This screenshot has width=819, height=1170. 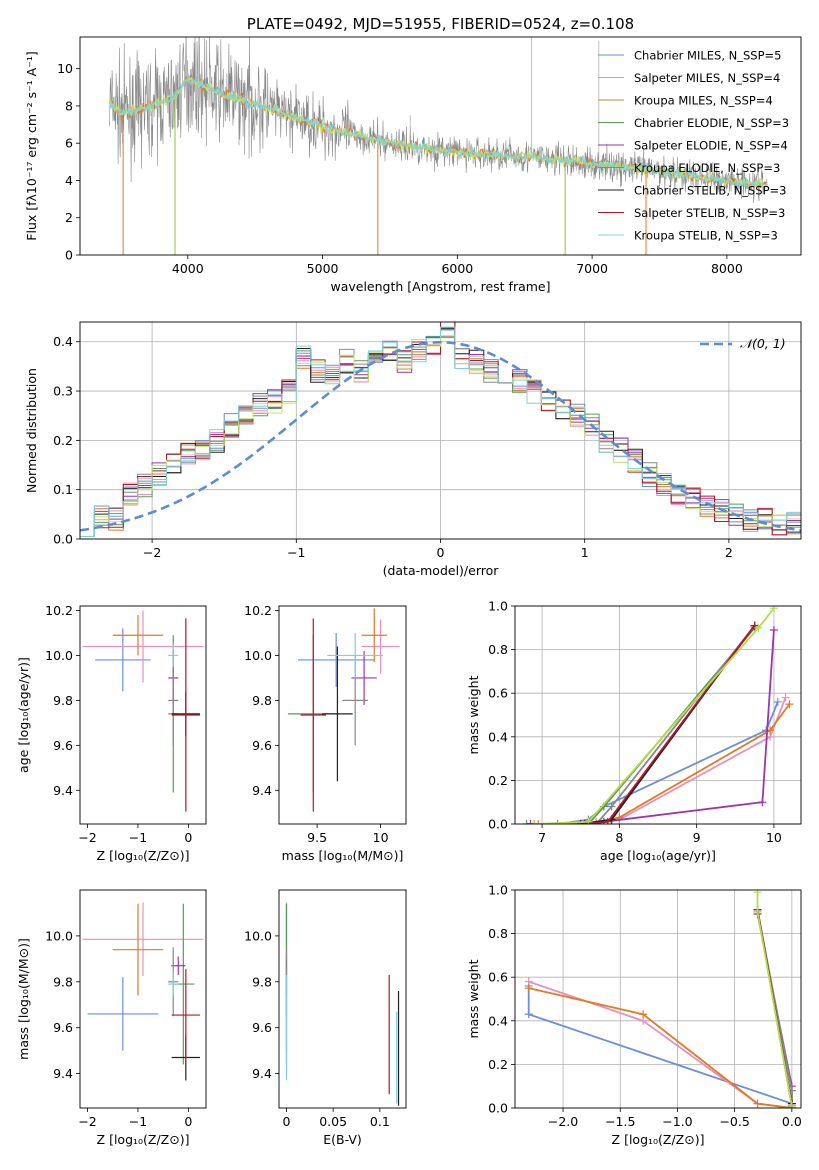 What do you see at coordinates (323, 268) in the screenshot?
I see `x-tick-label: 5000` at bounding box center [323, 268].